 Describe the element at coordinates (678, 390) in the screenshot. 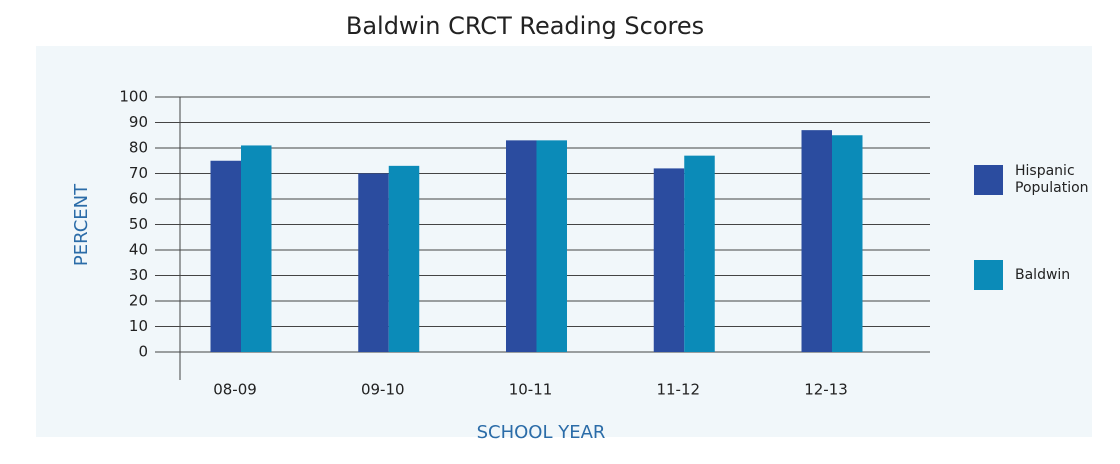

I see `x-tick-label: 11-12` at that location.